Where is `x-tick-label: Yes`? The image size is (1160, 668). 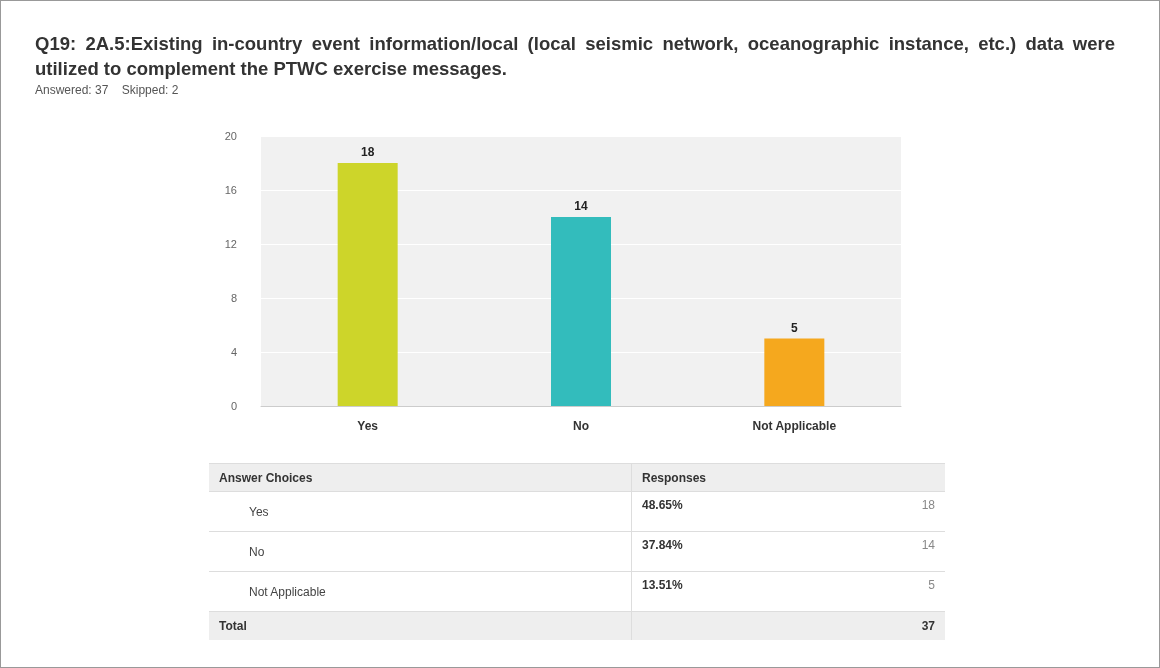
x-tick-label: Yes is located at coordinates (368, 426).